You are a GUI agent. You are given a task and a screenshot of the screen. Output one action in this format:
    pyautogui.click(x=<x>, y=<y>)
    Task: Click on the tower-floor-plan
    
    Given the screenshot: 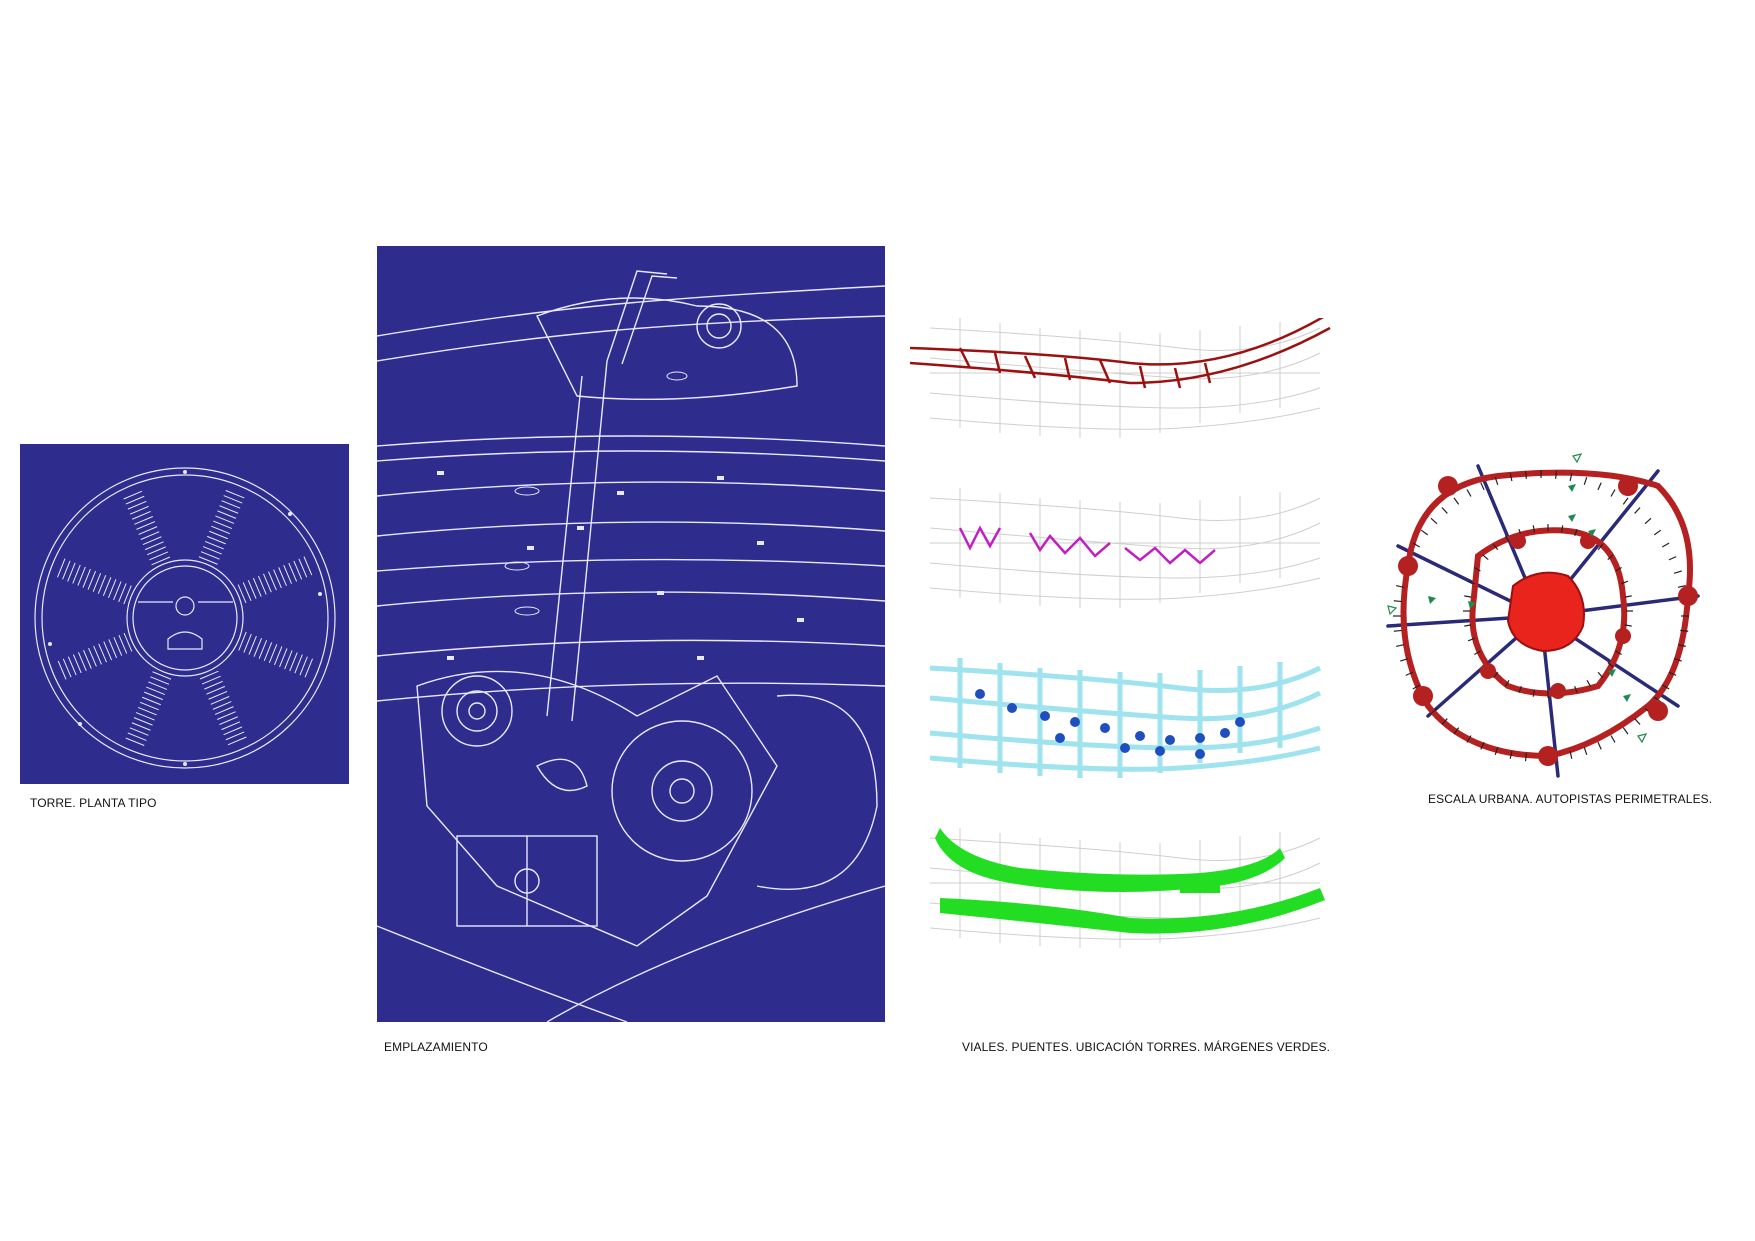 What is the action you would take?
    pyautogui.click(x=184, y=614)
    